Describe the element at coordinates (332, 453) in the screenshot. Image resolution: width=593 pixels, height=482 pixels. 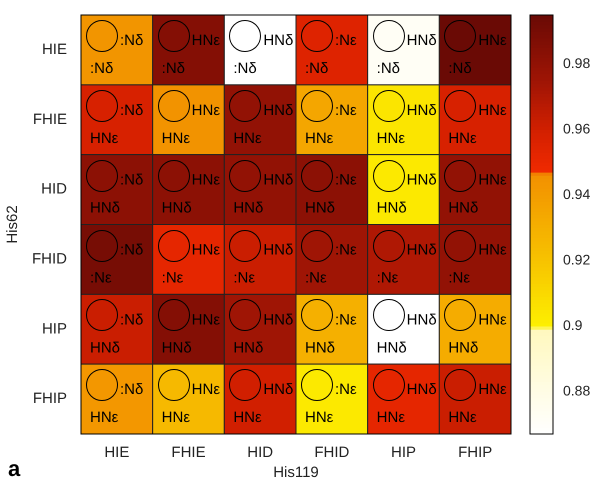
I see `x-tick-label: FHID` at that location.